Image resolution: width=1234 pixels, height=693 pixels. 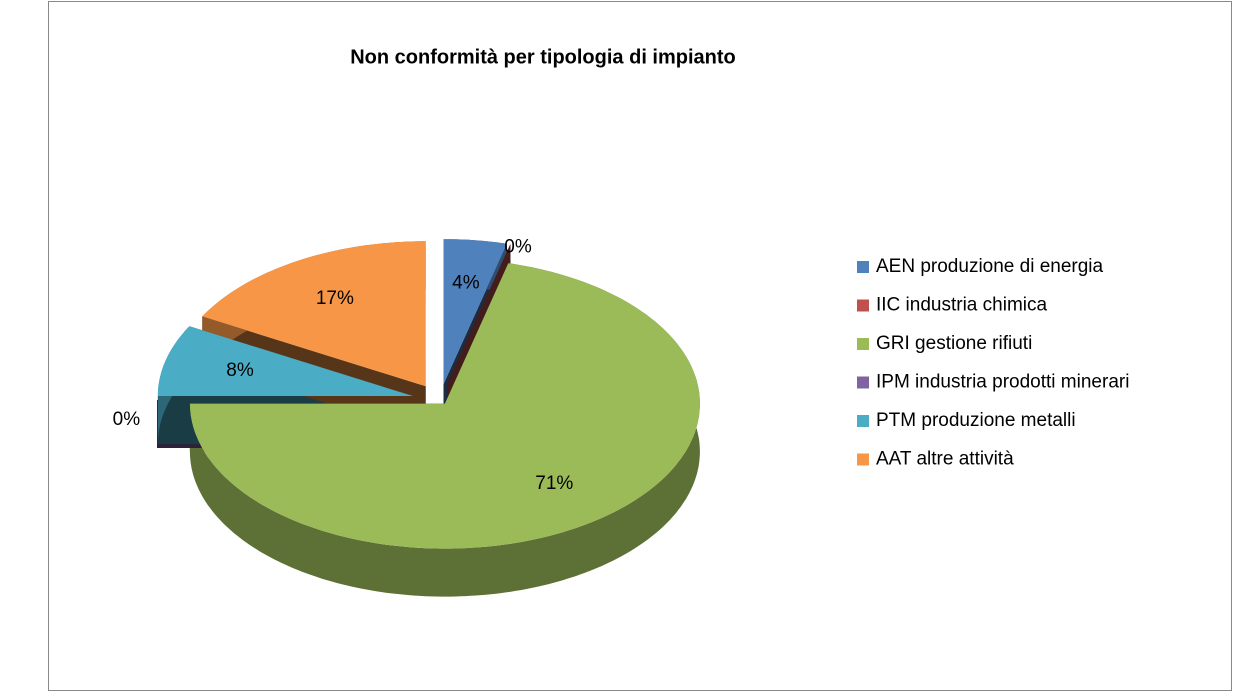 What do you see at coordinates (1002, 382) in the screenshot?
I see `legend-label: IPM industria prodotti minerari` at bounding box center [1002, 382].